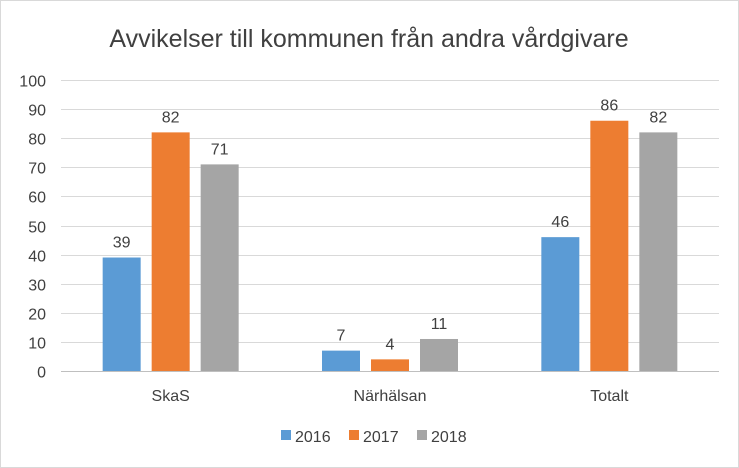 This screenshot has height=468, width=739. What do you see at coordinates (171, 396) in the screenshot?
I see `x-tick-label: SkaS` at bounding box center [171, 396].